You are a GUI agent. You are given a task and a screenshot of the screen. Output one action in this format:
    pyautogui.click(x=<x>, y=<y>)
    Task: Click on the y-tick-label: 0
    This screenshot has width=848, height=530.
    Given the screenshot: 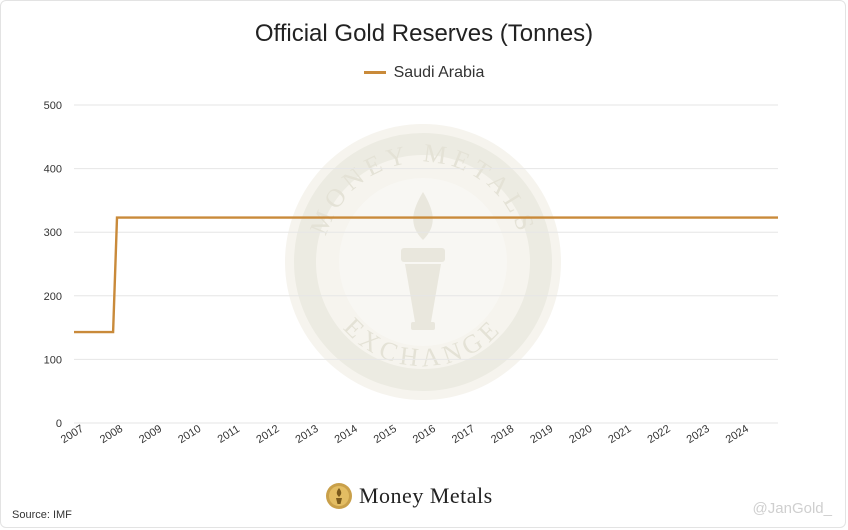 What is the action you would take?
    pyautogui.click(x=59, y=424)
    